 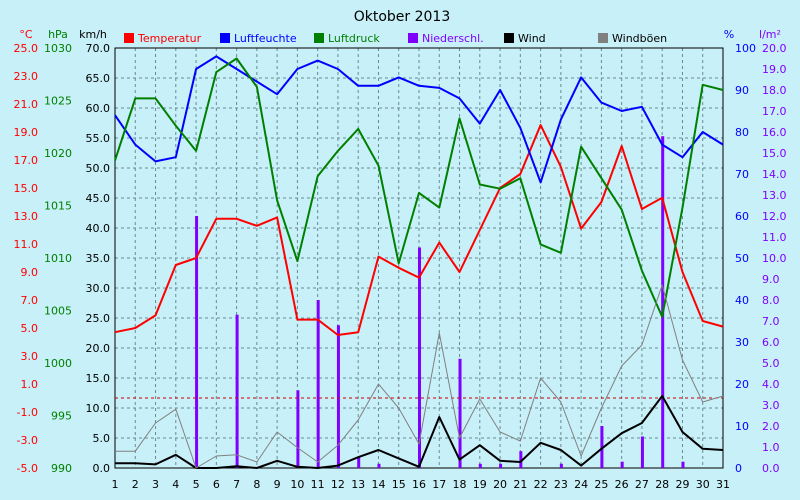 I want to click on wind-axis-unit: km/h, so click(x=93, y=34).